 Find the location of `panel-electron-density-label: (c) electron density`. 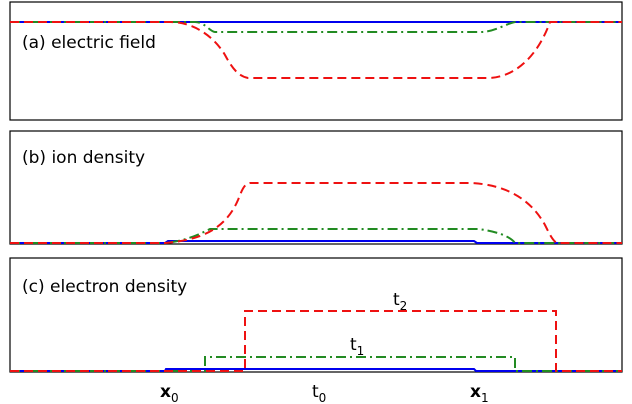

panel-electron-density-label: (c) electron density is located at coordinates (104, 287).